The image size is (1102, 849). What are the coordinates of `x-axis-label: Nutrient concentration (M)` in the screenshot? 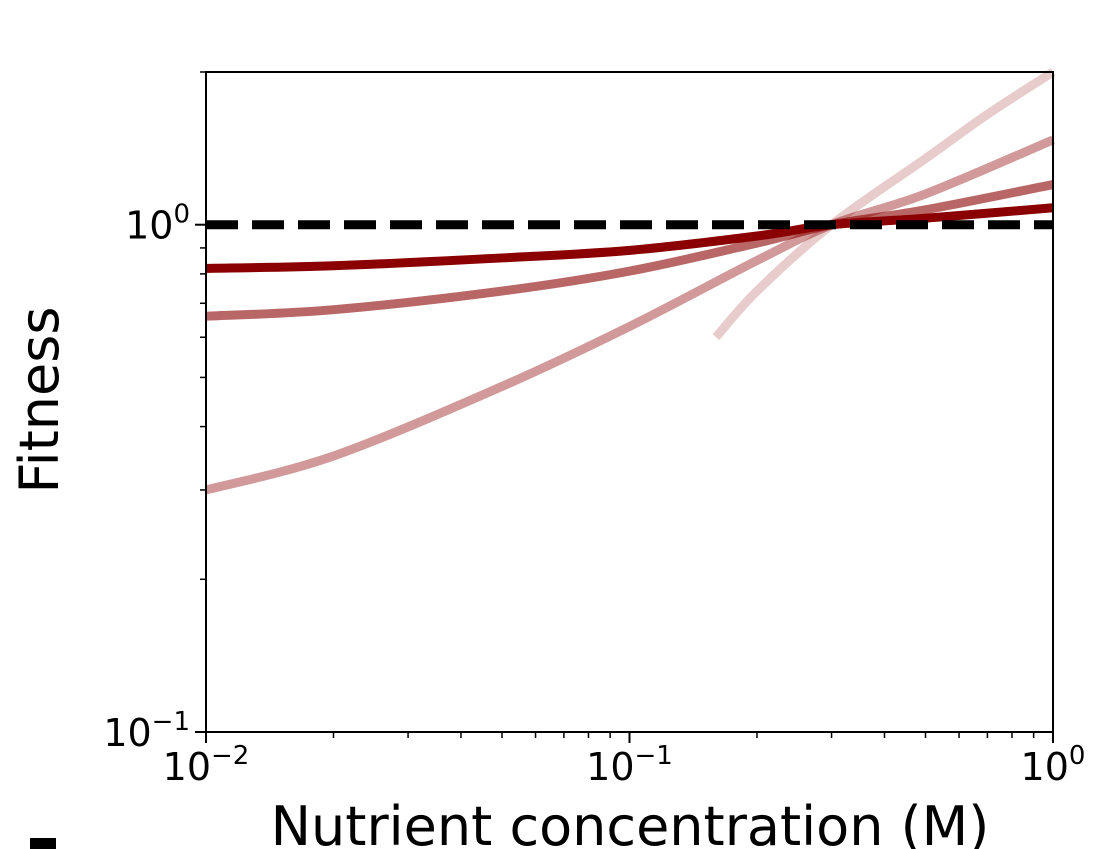 It's located at (630, 822).